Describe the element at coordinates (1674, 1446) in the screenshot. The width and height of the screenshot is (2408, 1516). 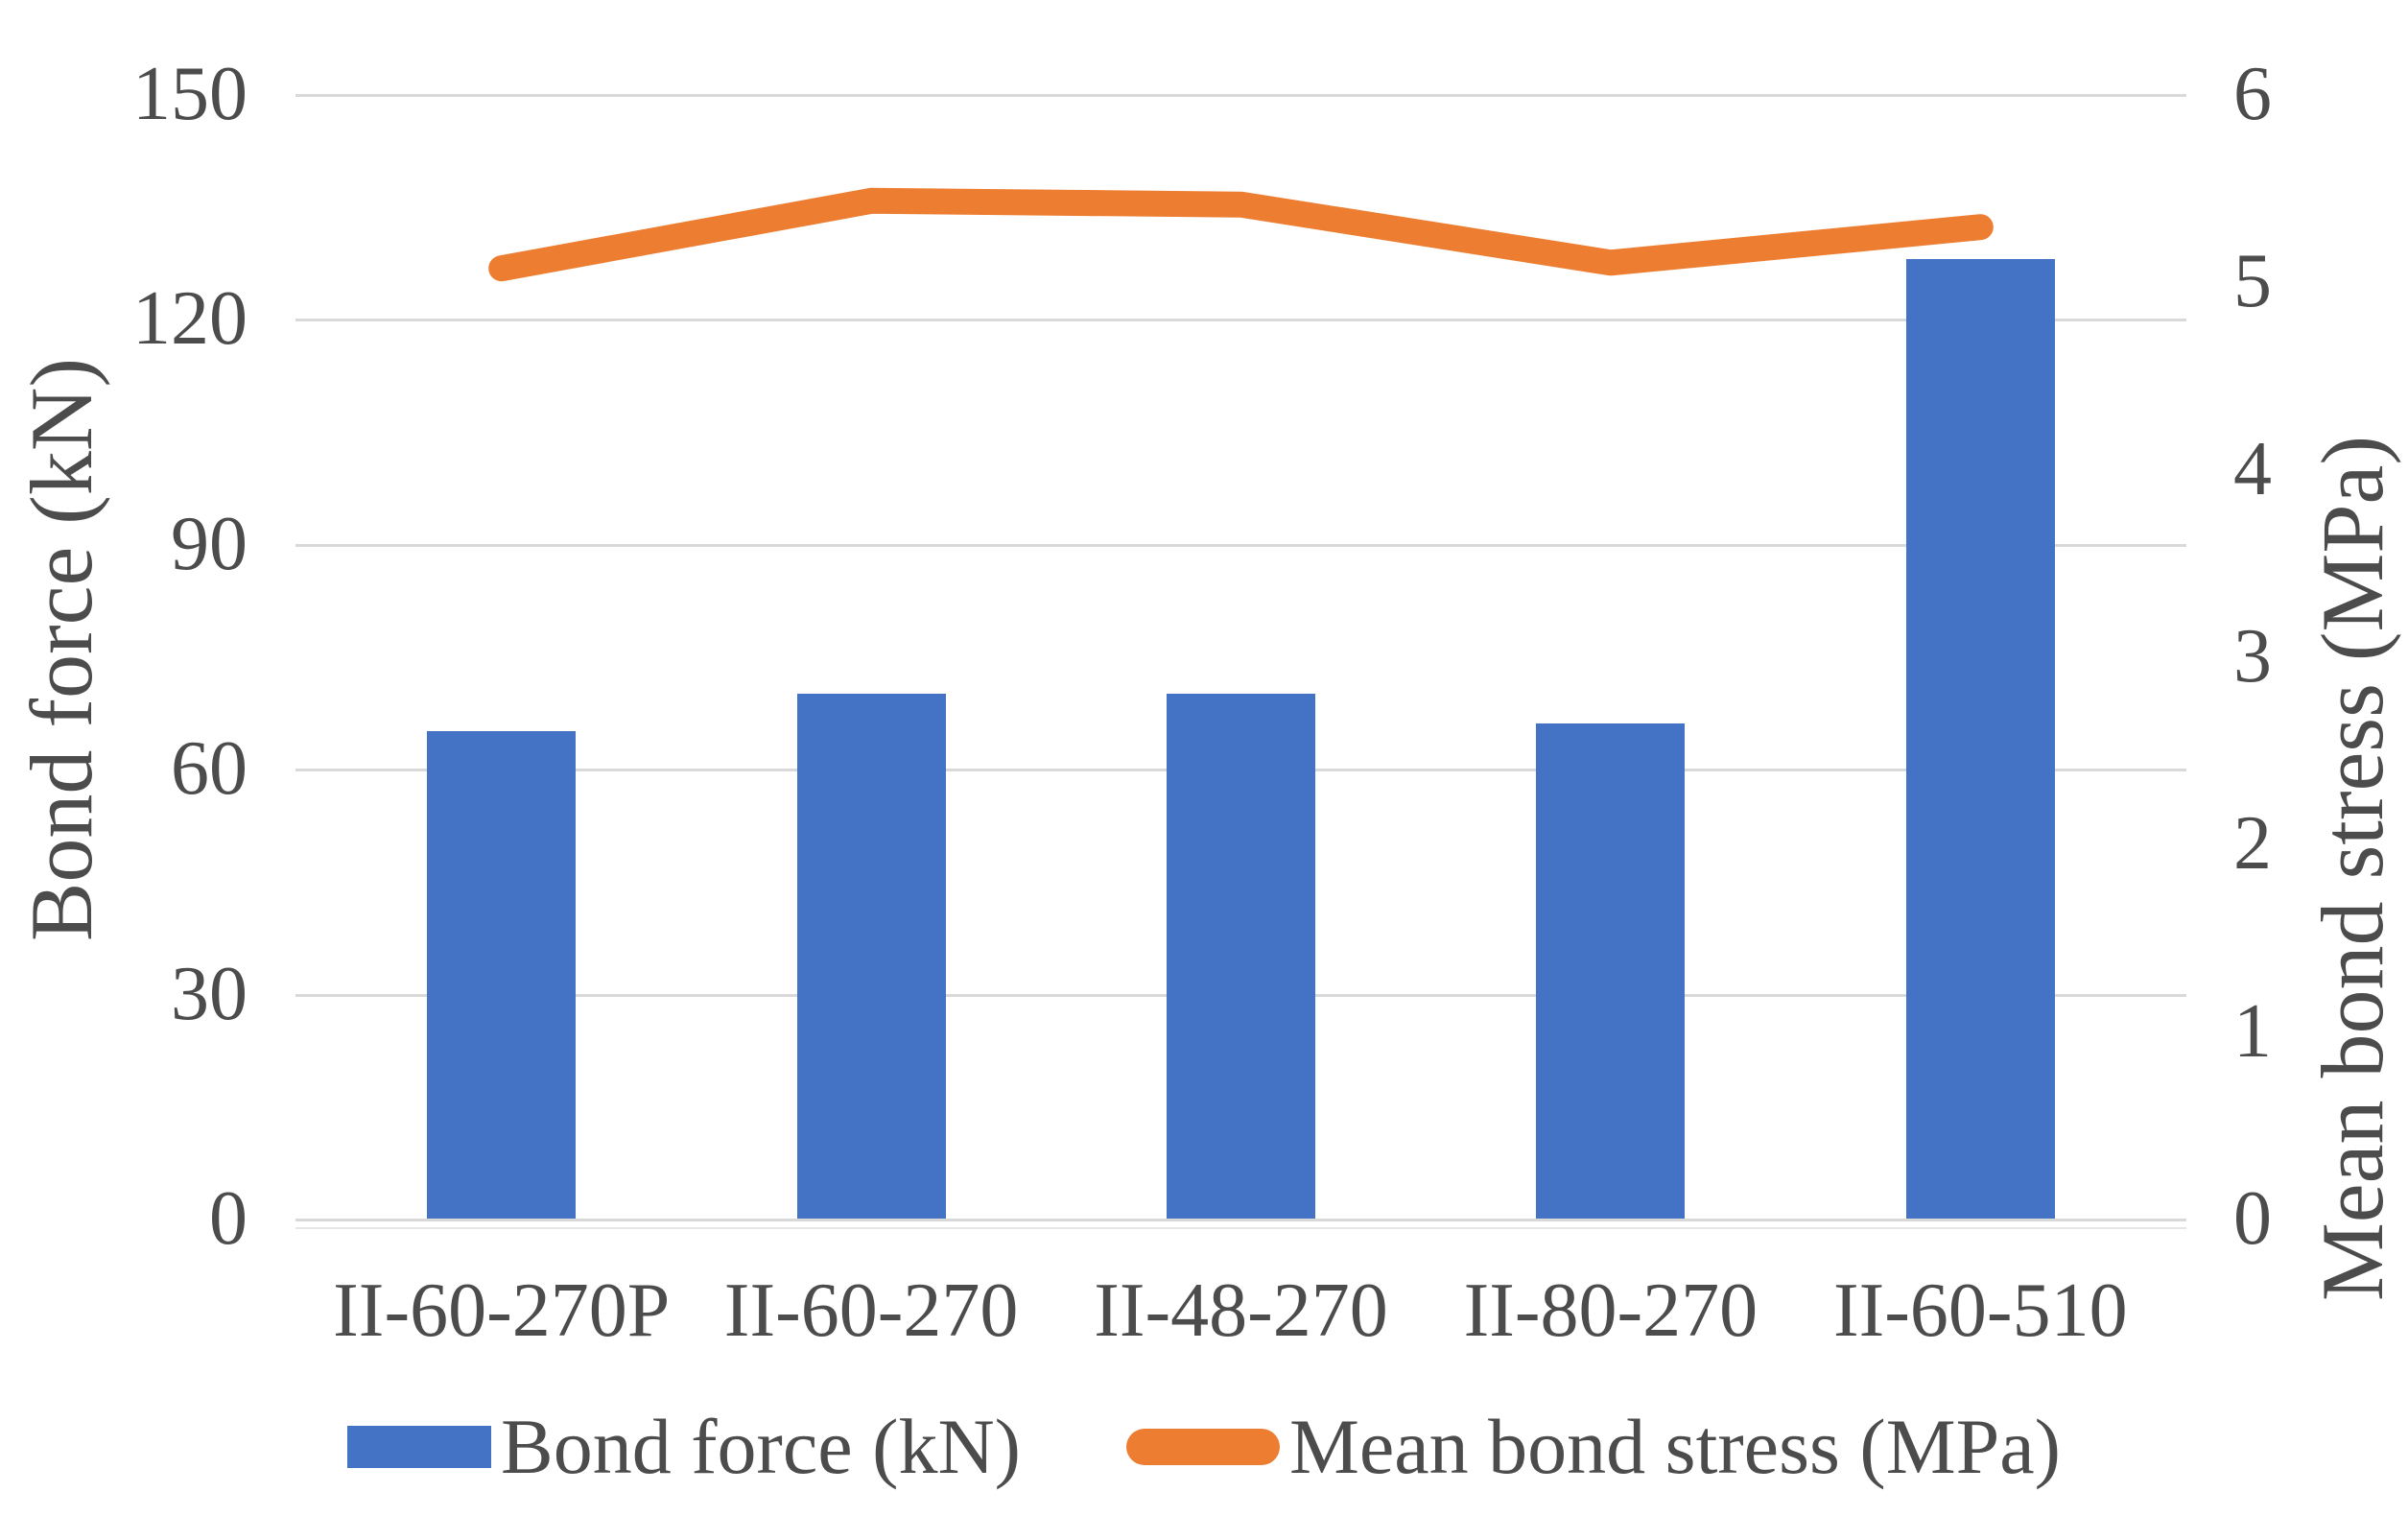
I see `legend-label-mean-bond-stress: Mean bond stress (MPa)` at that location.